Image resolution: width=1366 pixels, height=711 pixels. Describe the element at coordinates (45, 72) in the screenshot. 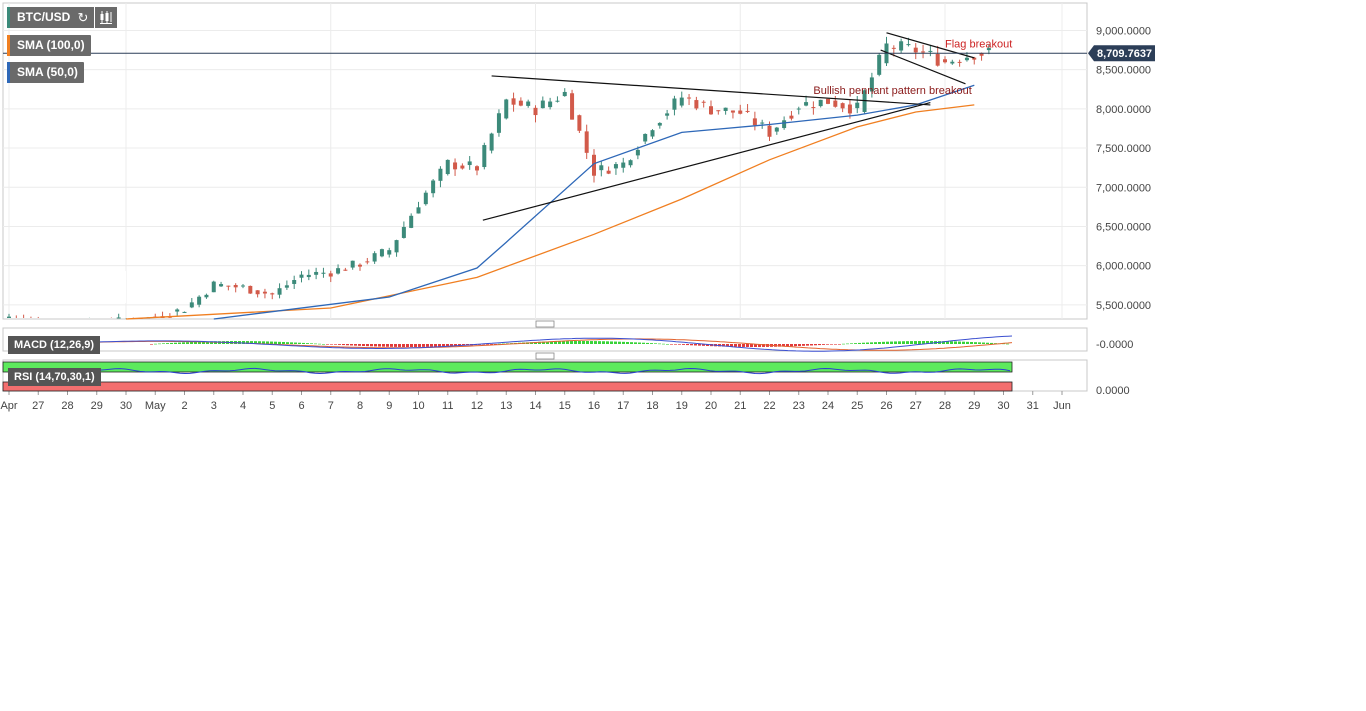

I see `sma50-legend: SMA (50,0)` at that location.